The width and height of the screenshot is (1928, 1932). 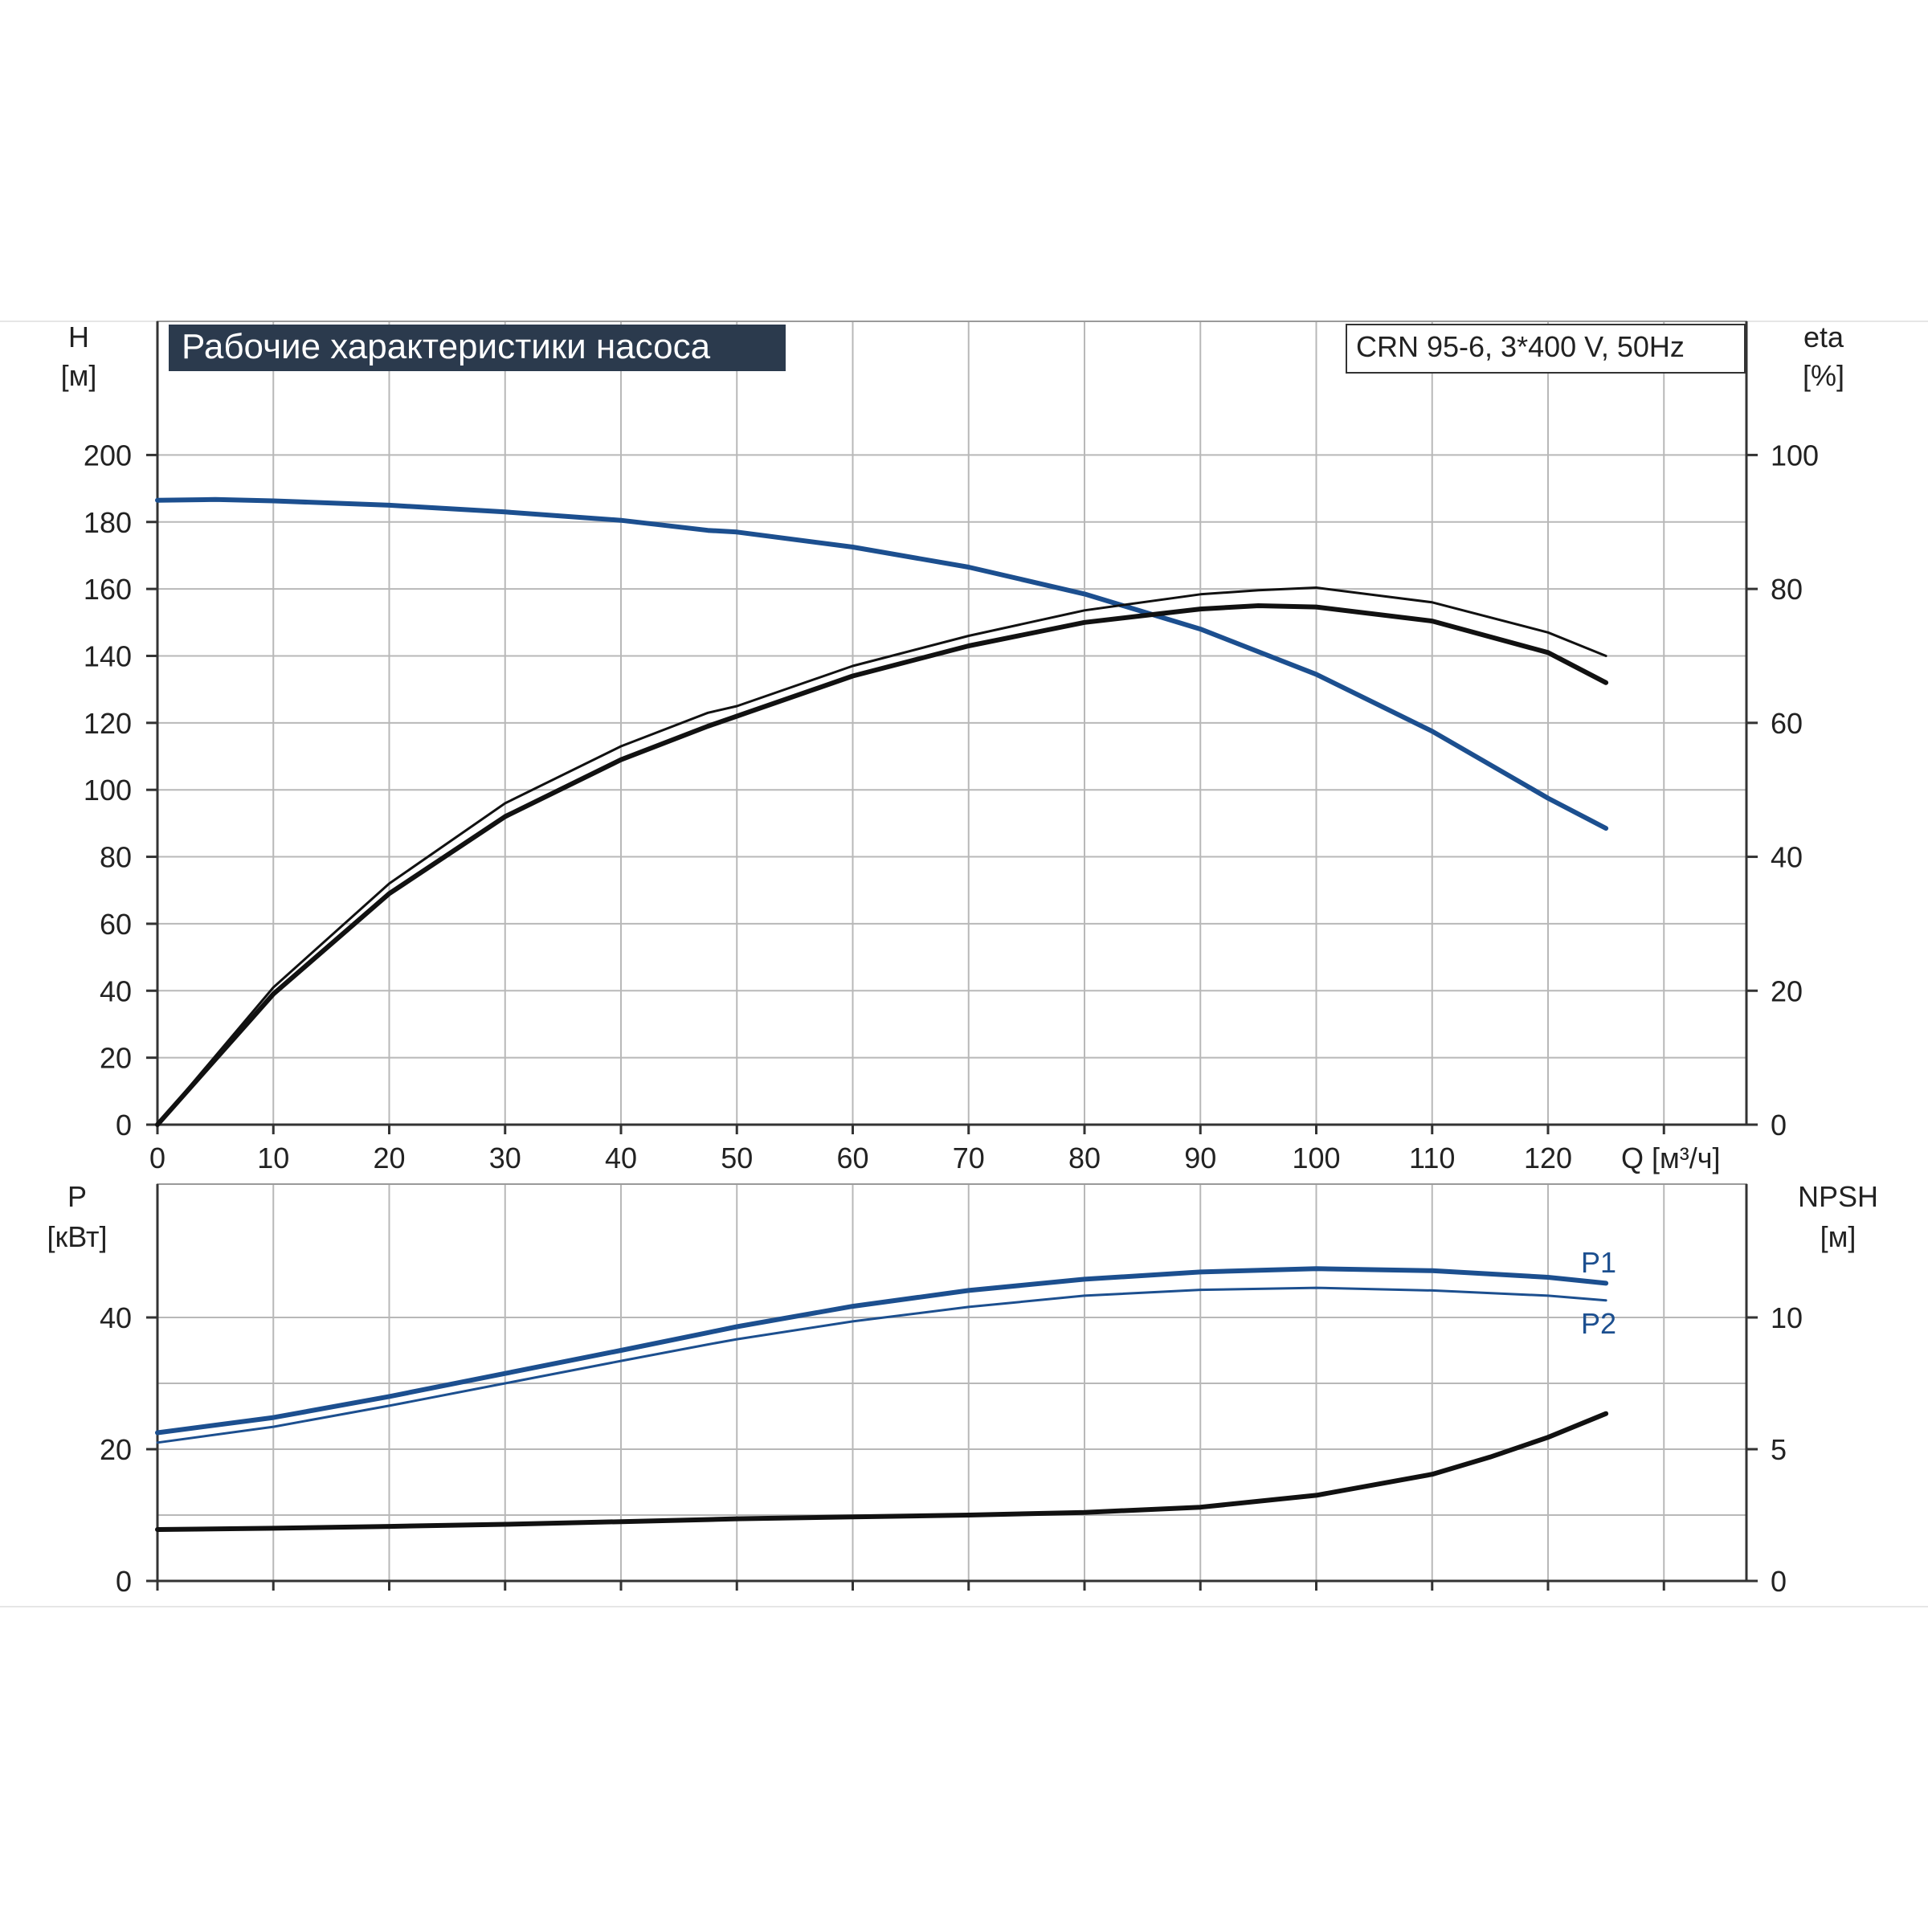 What do you see at coordinates (1200, 1158) in the screenshot?
I see `x-tick-label: 90` at bounding box center [1200, 1158].